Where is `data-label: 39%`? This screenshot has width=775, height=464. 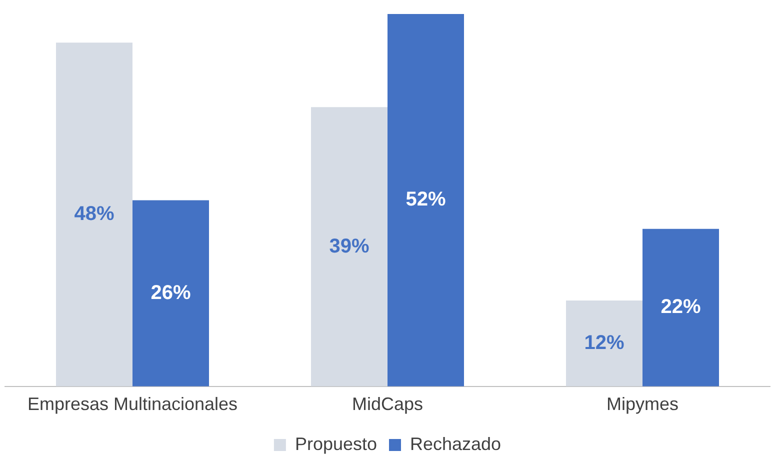
data-label: 39% is located at coordinates (349, 246).